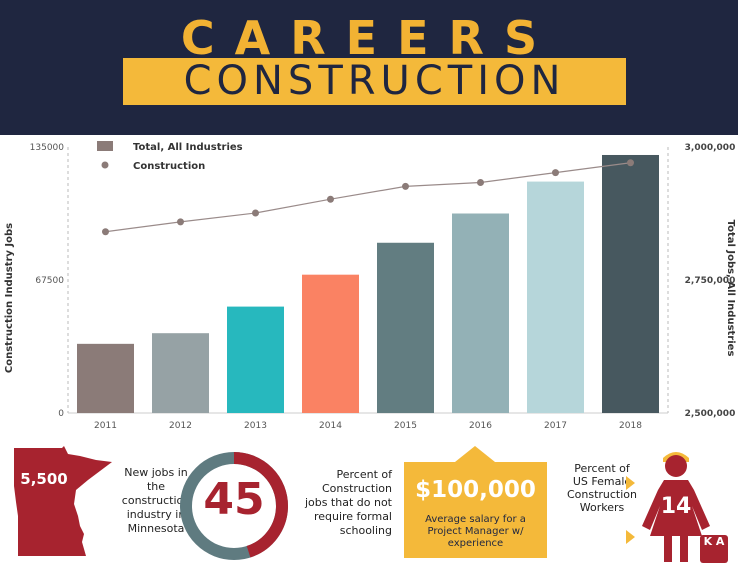  What do you see at coordinates (368, 197) in the screenshot?
I see `construction-line` at bounding box center [368, 197].